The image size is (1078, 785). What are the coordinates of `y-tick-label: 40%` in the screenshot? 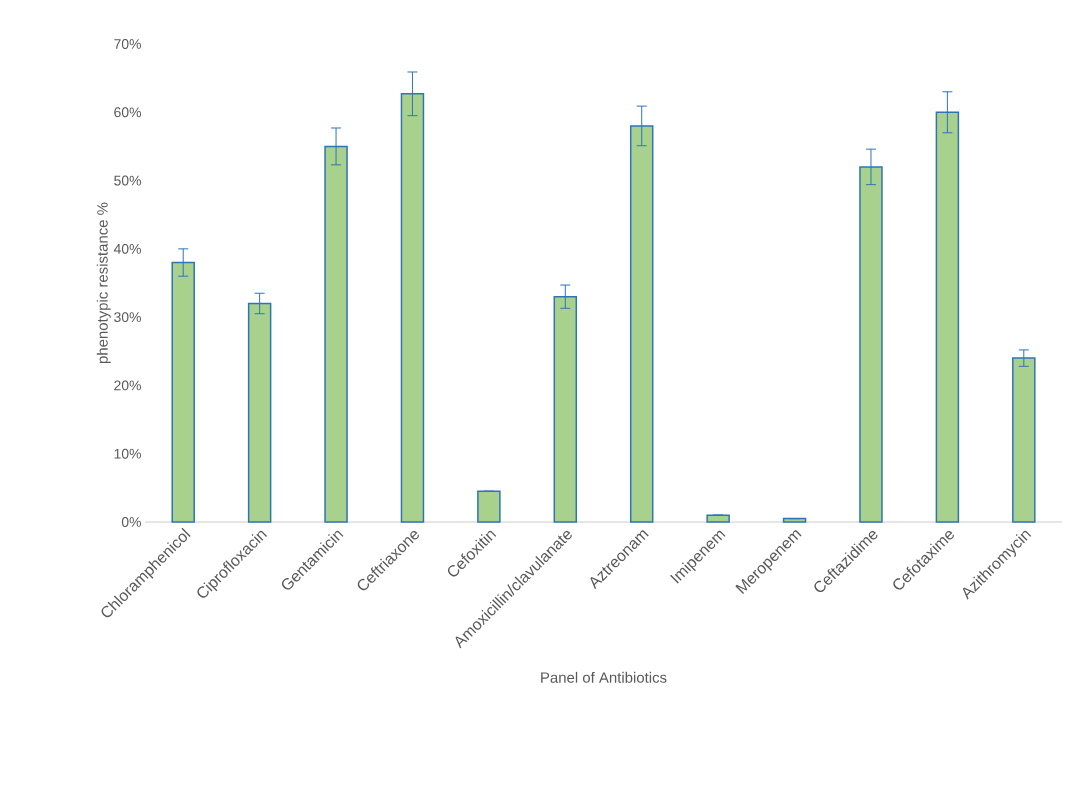 It's located at (127, 248).